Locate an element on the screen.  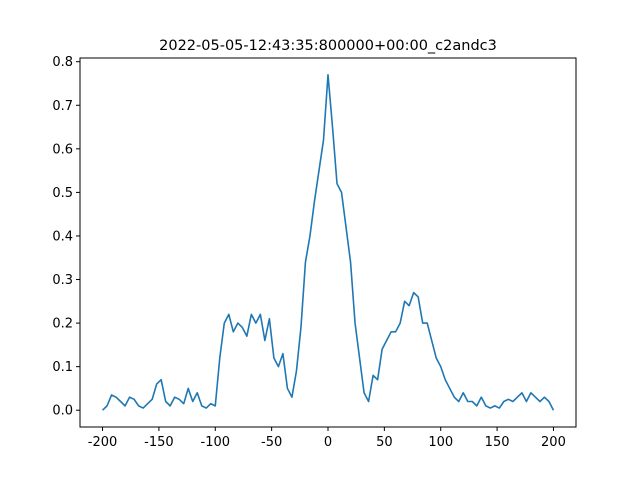
y-tick-label: 0.1 is located at coordinates (62, 367).